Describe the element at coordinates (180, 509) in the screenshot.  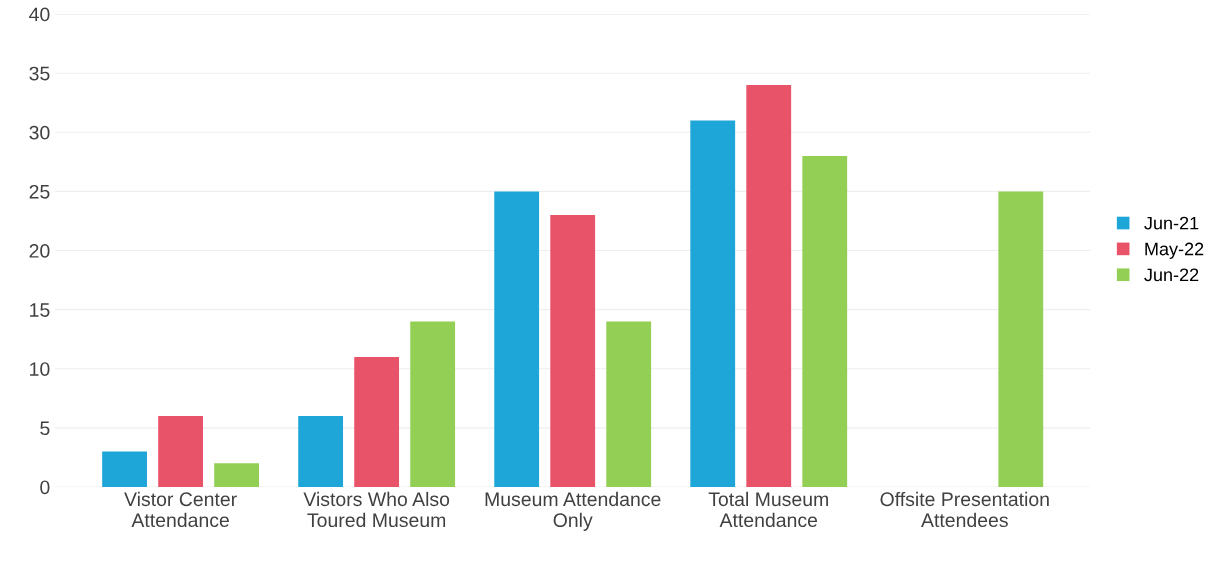
I see `x-tick-label: Vistor Center Attendance` at that location.